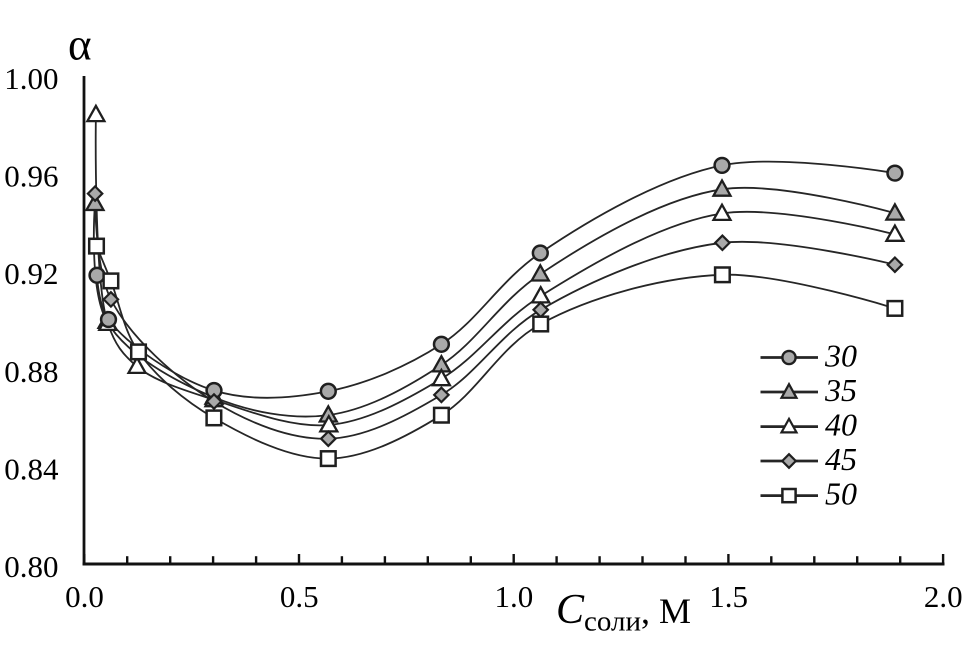  I want to click on svg-text: 0.84, so click(31, 468).